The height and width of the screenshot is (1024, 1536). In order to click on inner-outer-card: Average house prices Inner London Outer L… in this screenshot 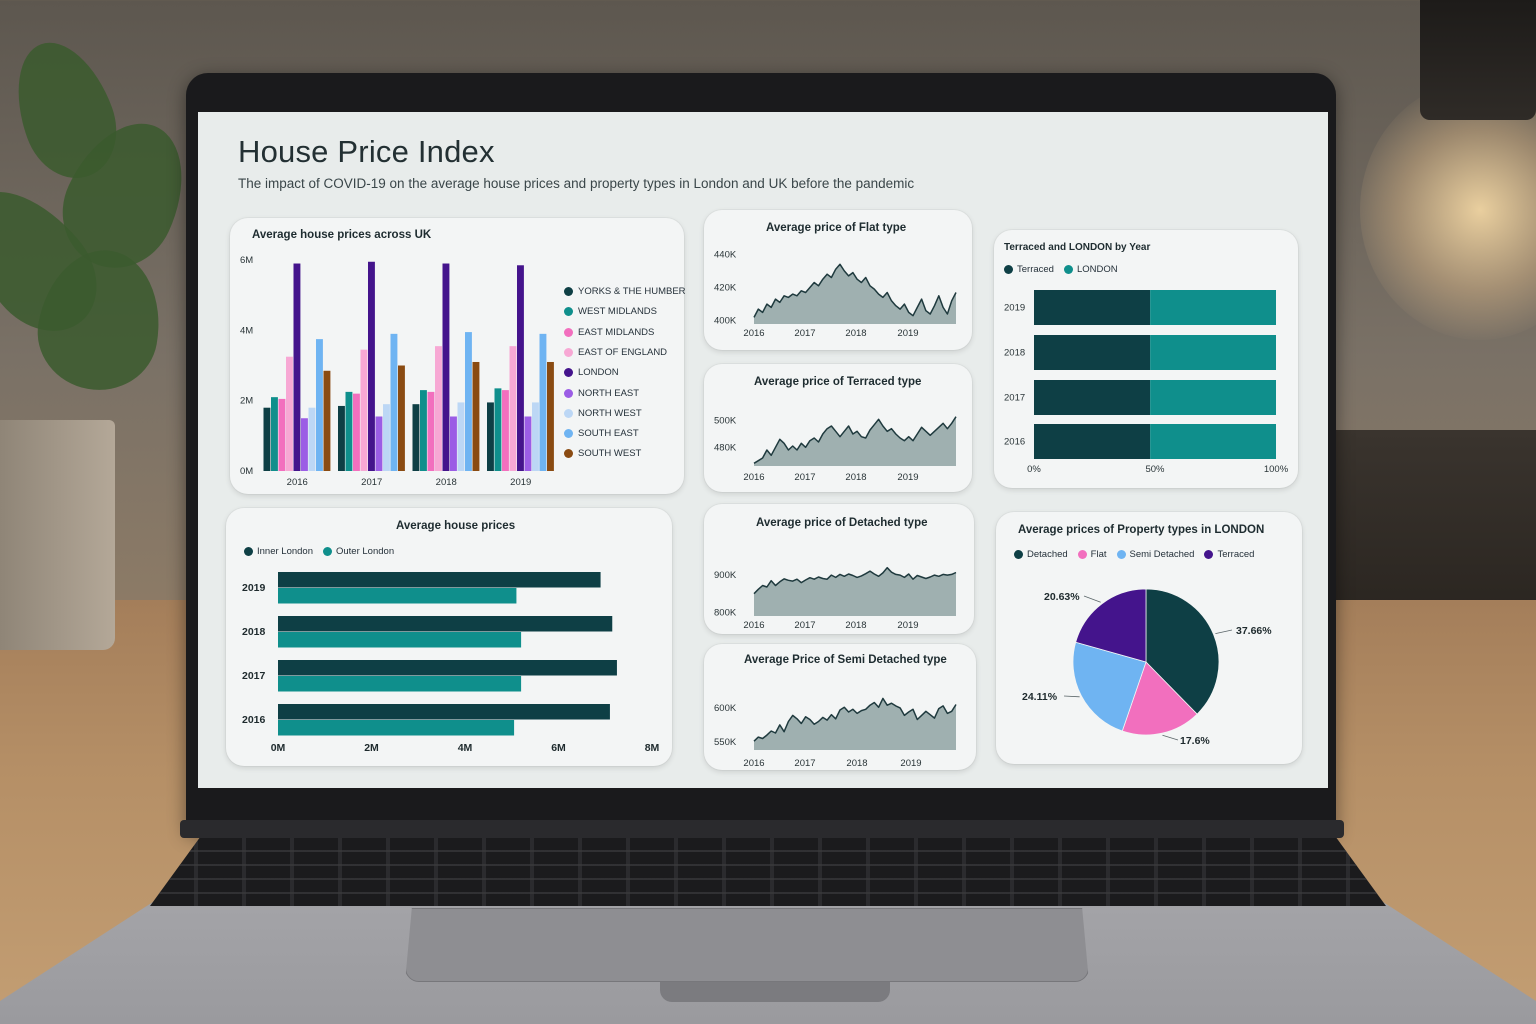, I will do `click(449, 637)`.